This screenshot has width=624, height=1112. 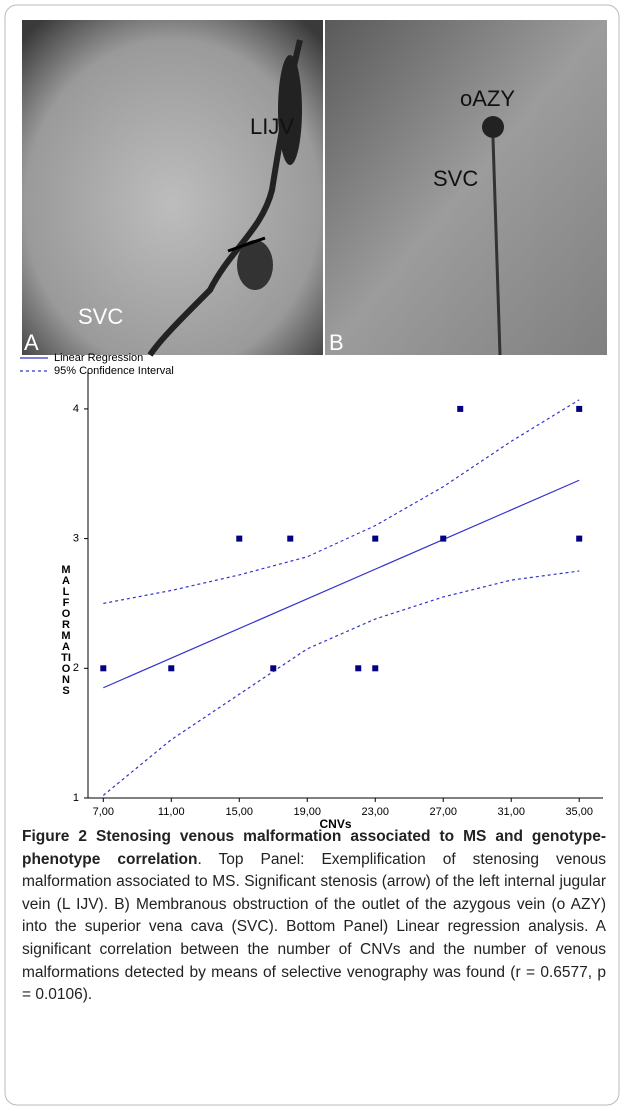 What do you see at coordinates (443, 812) in the screenshot?
I see `x-tick-label: 27,00` at bounding box center [443, 812].